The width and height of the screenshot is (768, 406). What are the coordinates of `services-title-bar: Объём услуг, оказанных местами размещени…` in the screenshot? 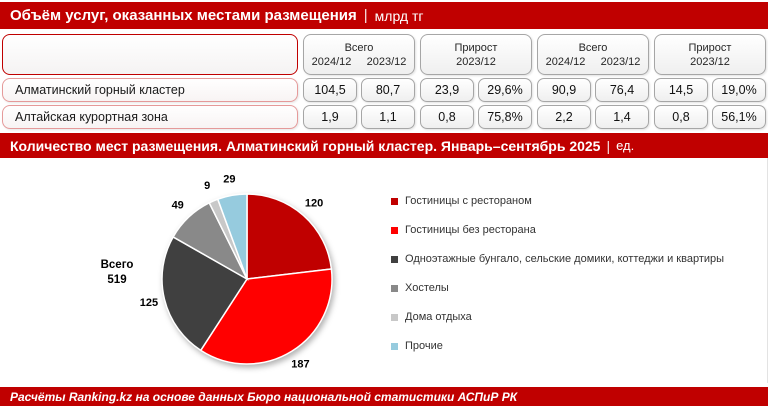 It's located at (384, 15).